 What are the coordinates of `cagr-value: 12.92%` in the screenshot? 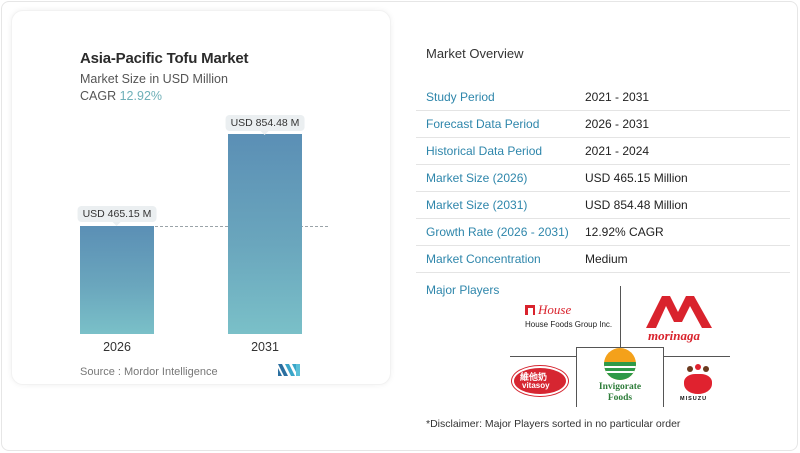 It's located at (141, 96).